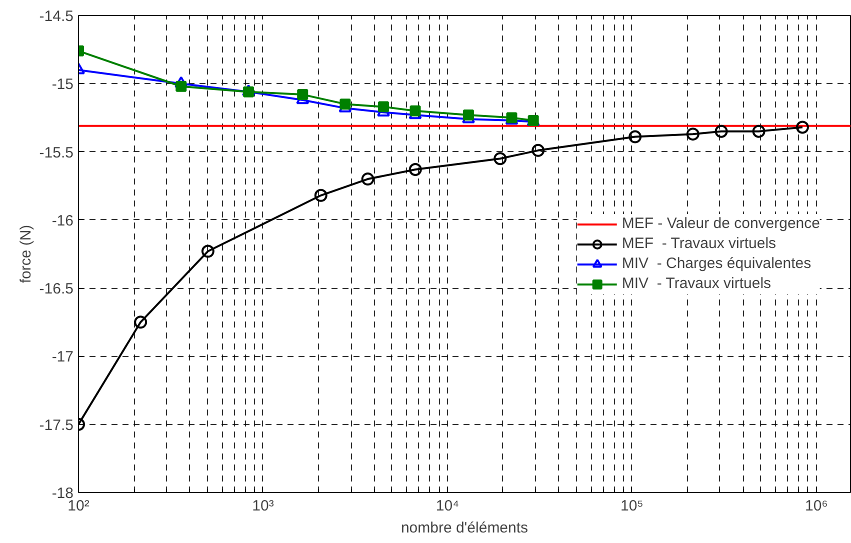 This screenshot has width=851, height=543. I want to click on y-tick-label: -15, so click(63, 85).